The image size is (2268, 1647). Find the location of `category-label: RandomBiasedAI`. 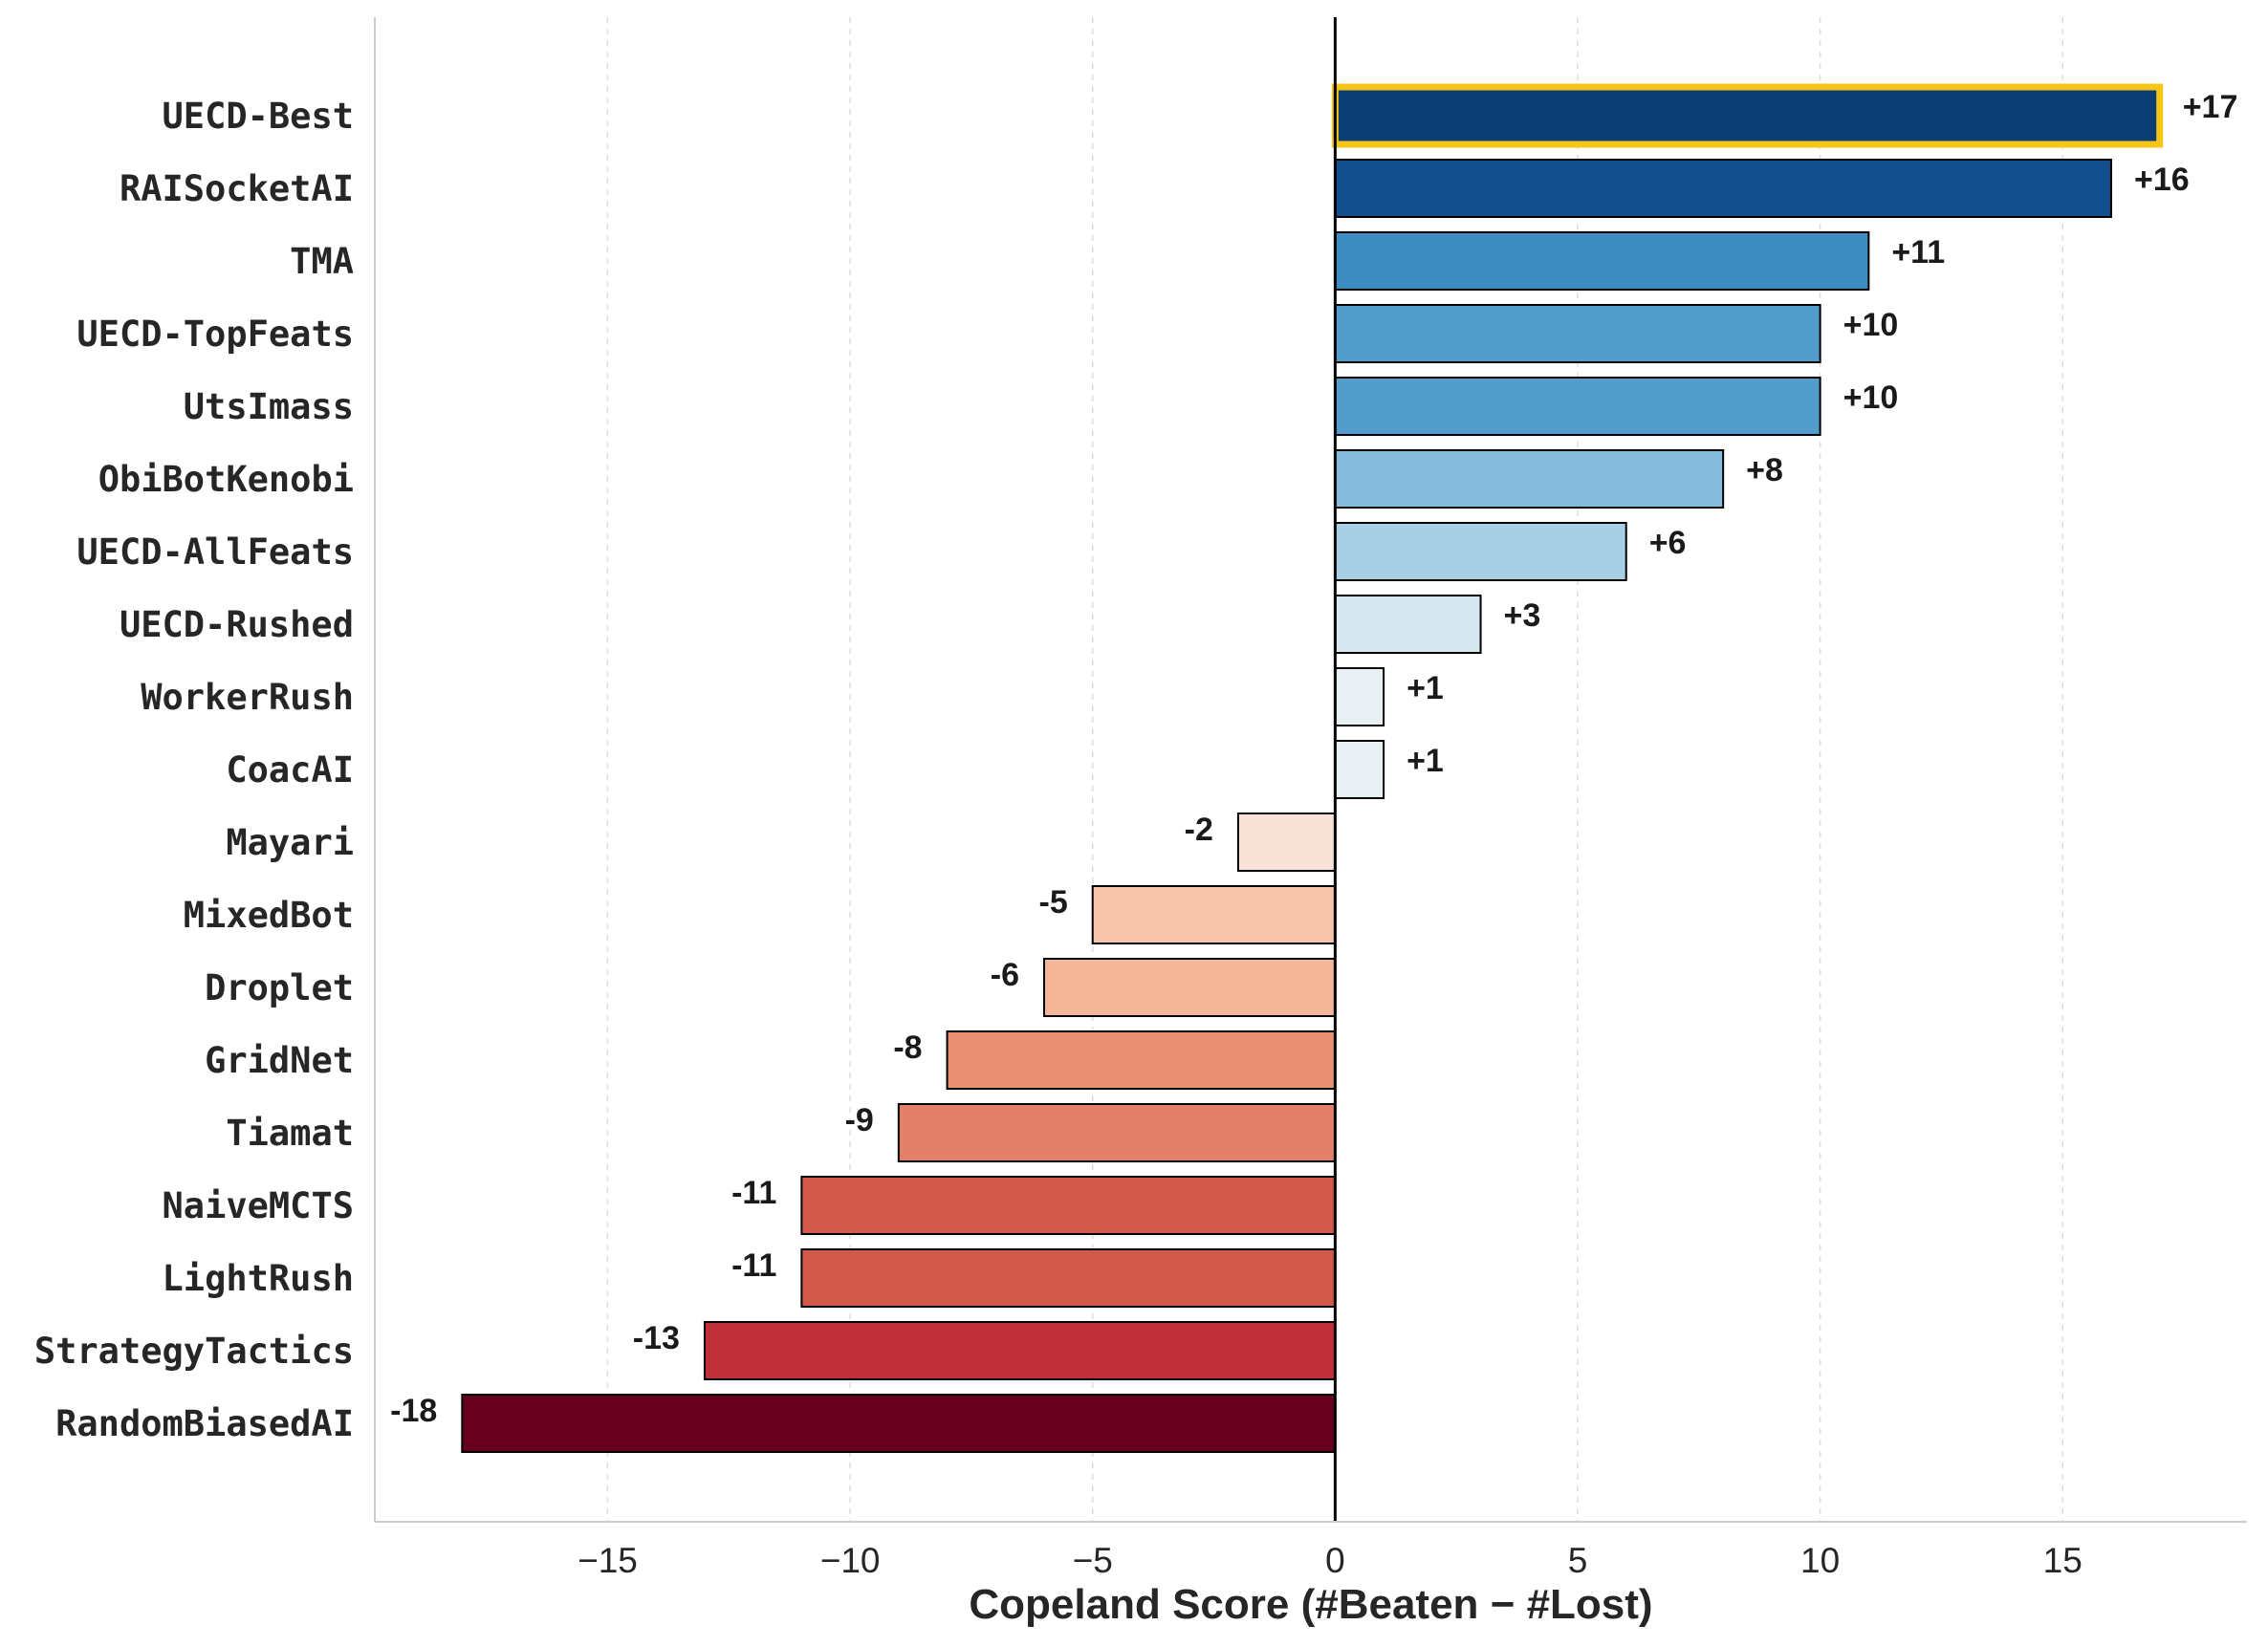

category-label: RandomBiasedAI is located at coordinates (204, 1424).